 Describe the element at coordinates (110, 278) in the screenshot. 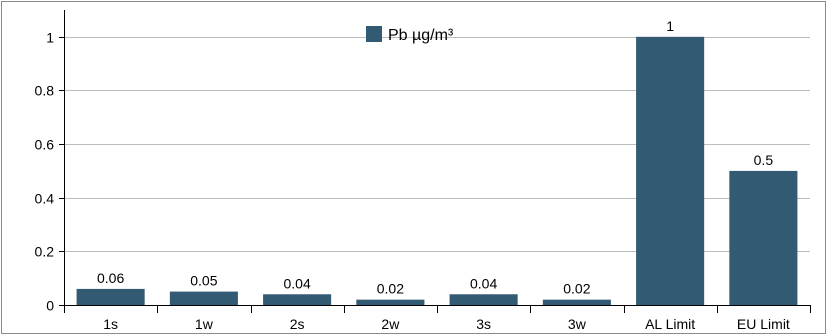

I see `data-label: 0.06` at that location.